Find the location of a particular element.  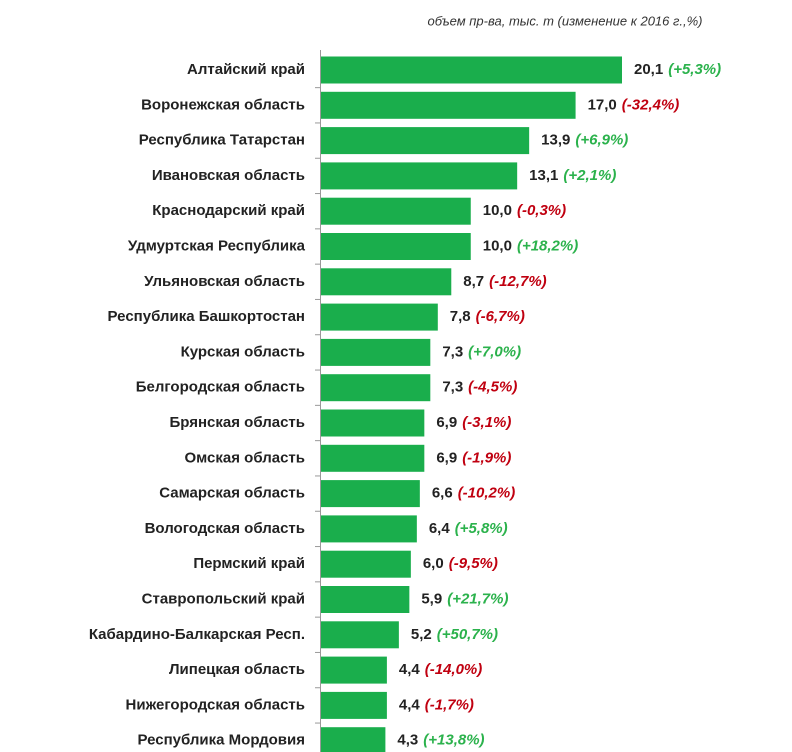

category-label: Алтайский край is located at coordinates (246, 69).